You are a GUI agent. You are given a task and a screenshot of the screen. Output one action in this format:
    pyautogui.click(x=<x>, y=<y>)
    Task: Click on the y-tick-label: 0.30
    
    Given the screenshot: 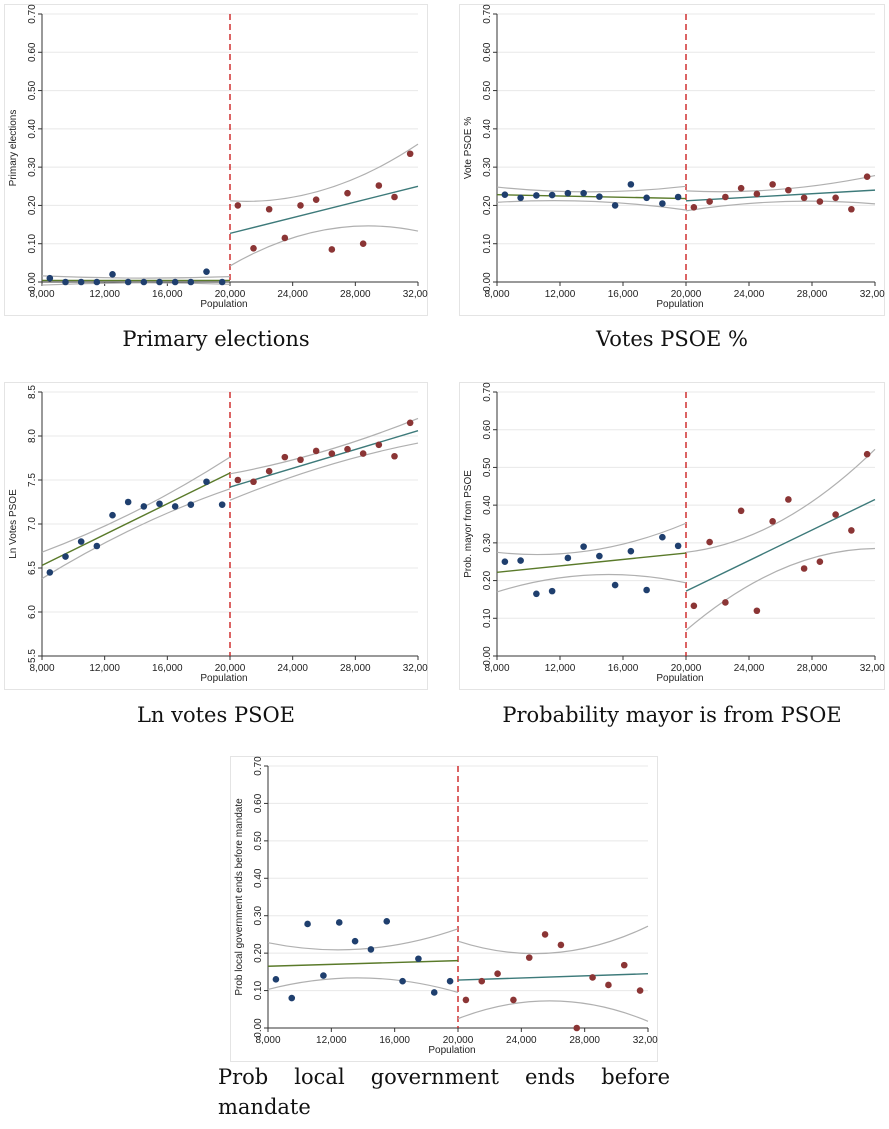 What is the action you would take?
    pyautogui.click(x=258, y=916)
    